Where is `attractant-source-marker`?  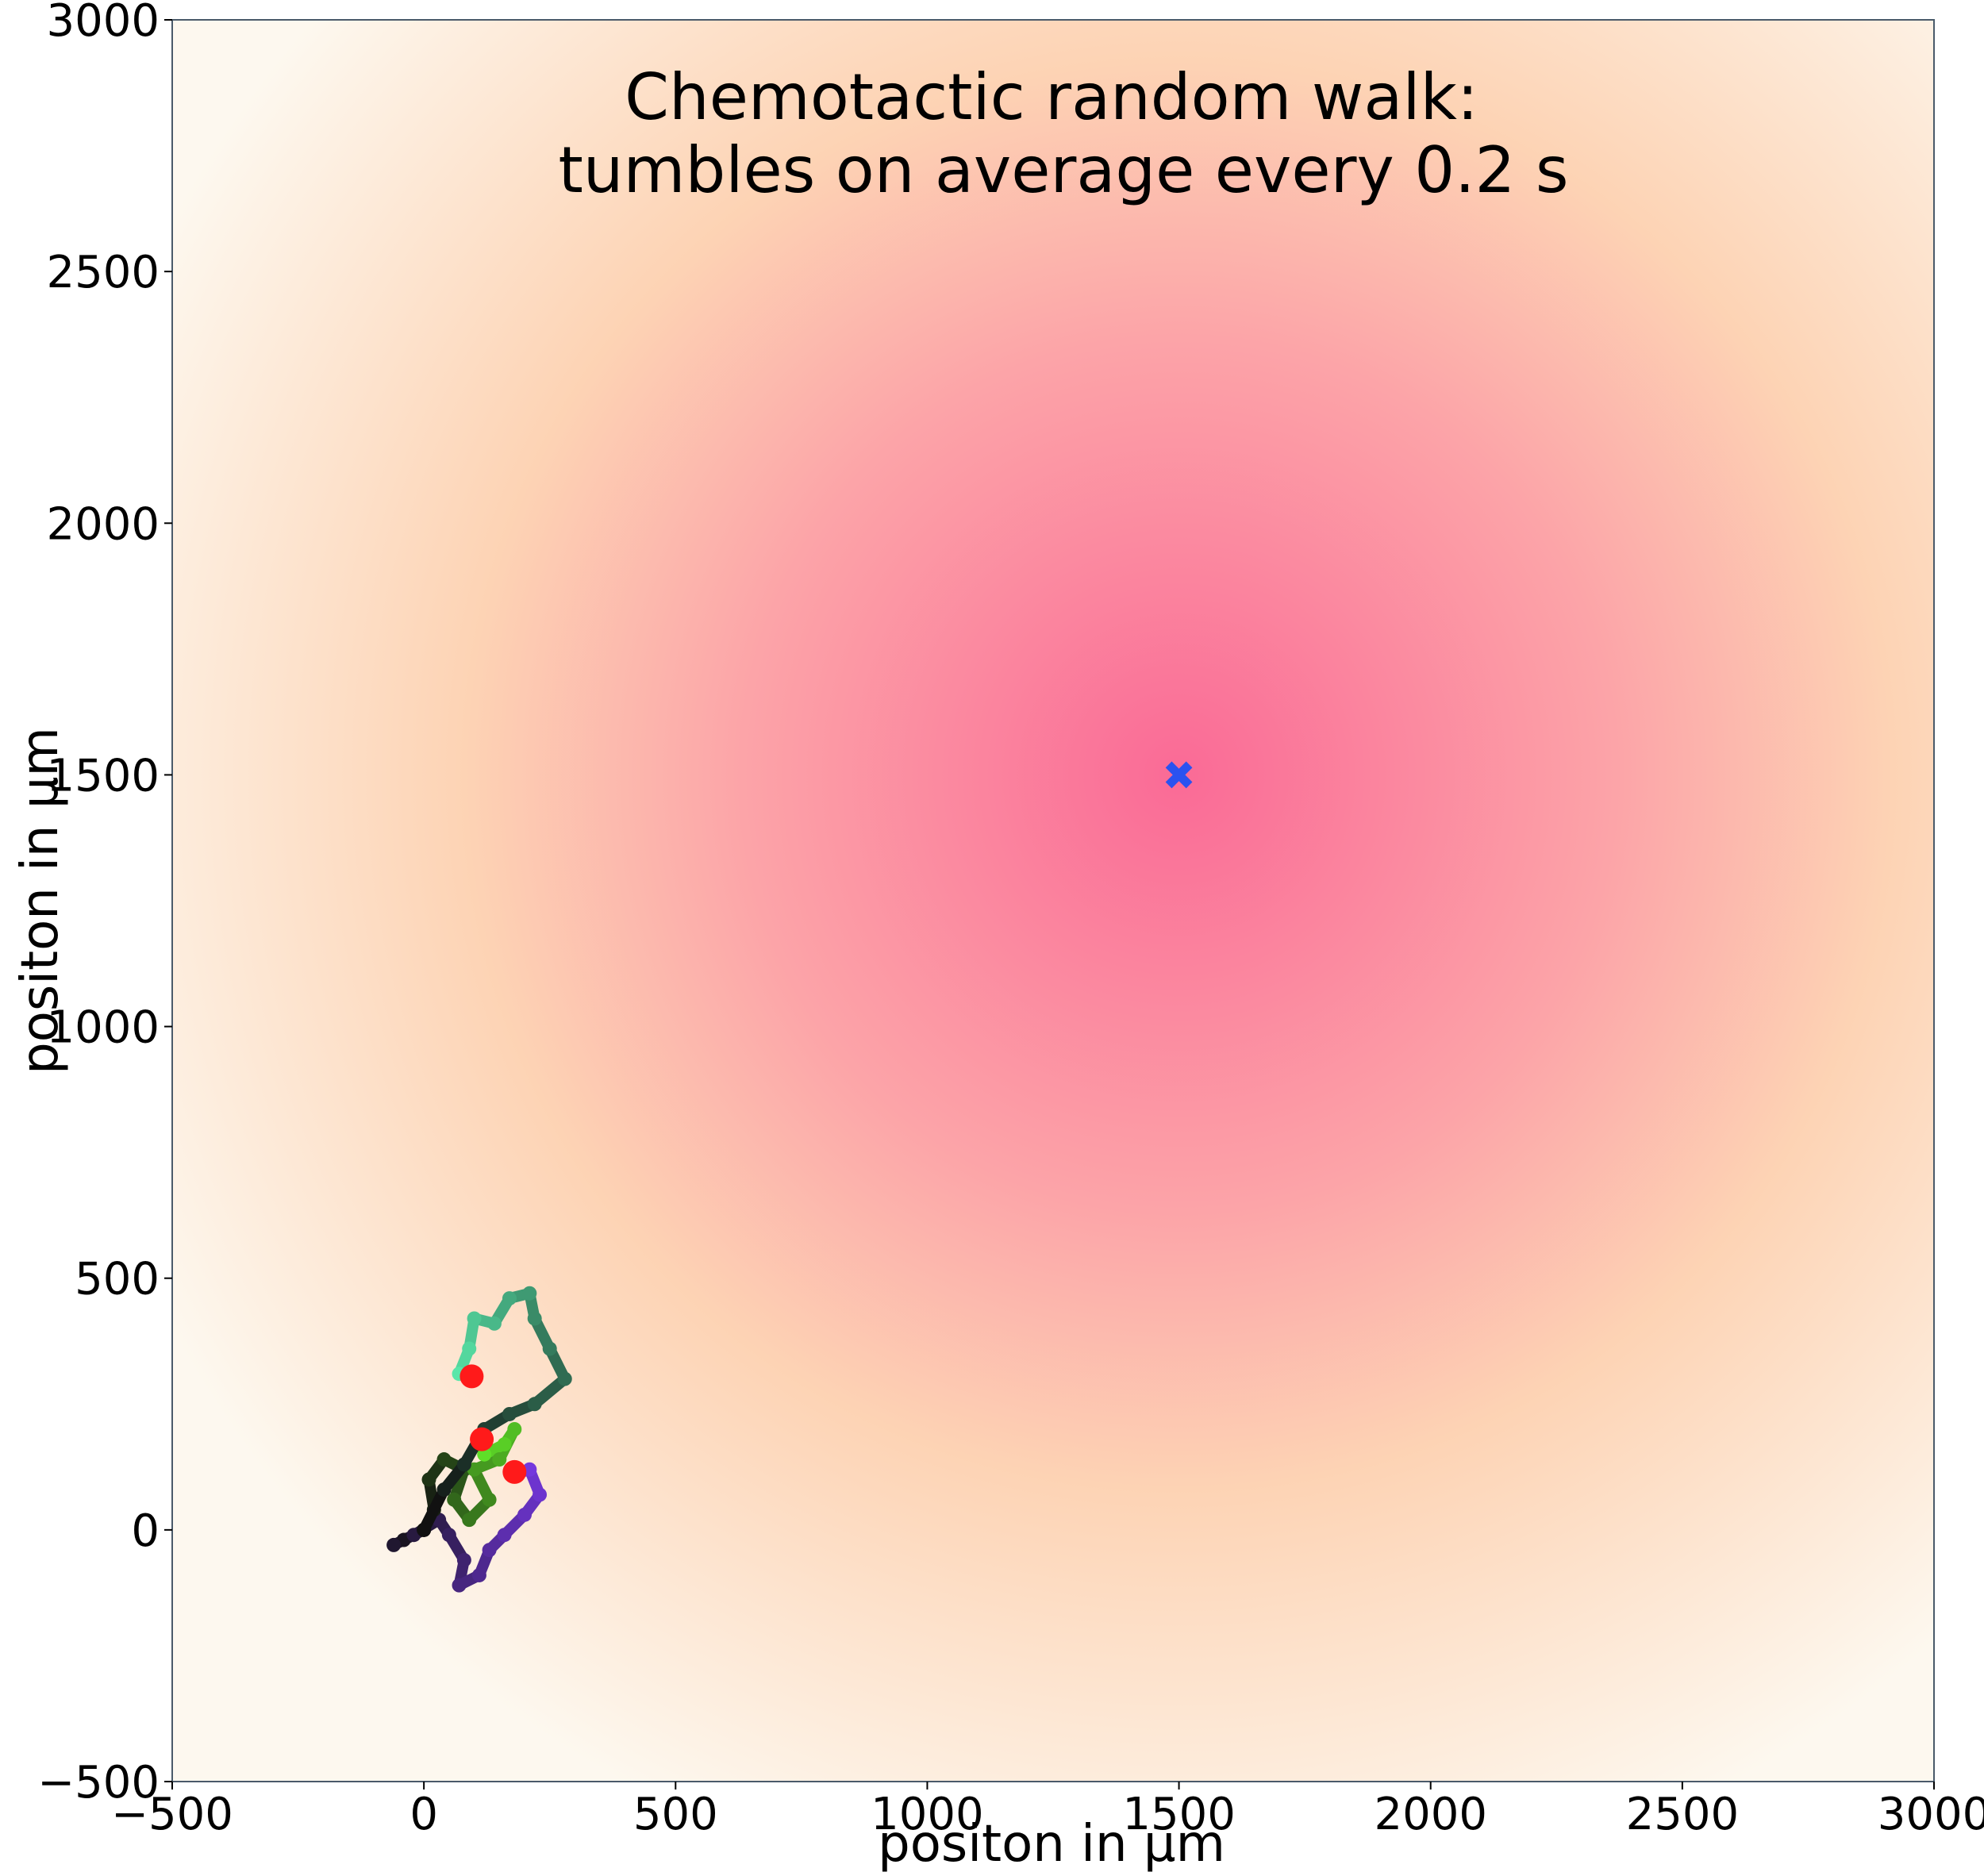 attractant-source-marker is located at coordinates (1179, 775).